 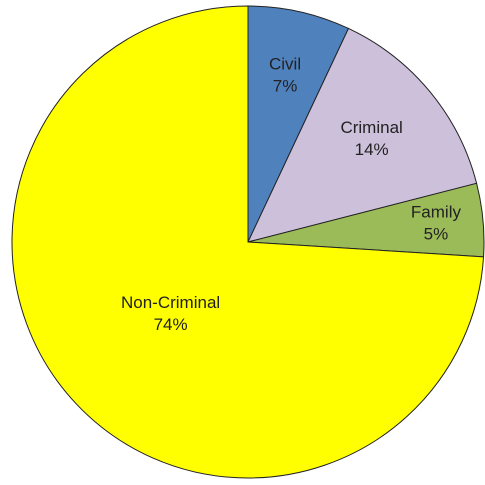 I want to click on slice-value-label: 7%, so click(x=285, y=86).